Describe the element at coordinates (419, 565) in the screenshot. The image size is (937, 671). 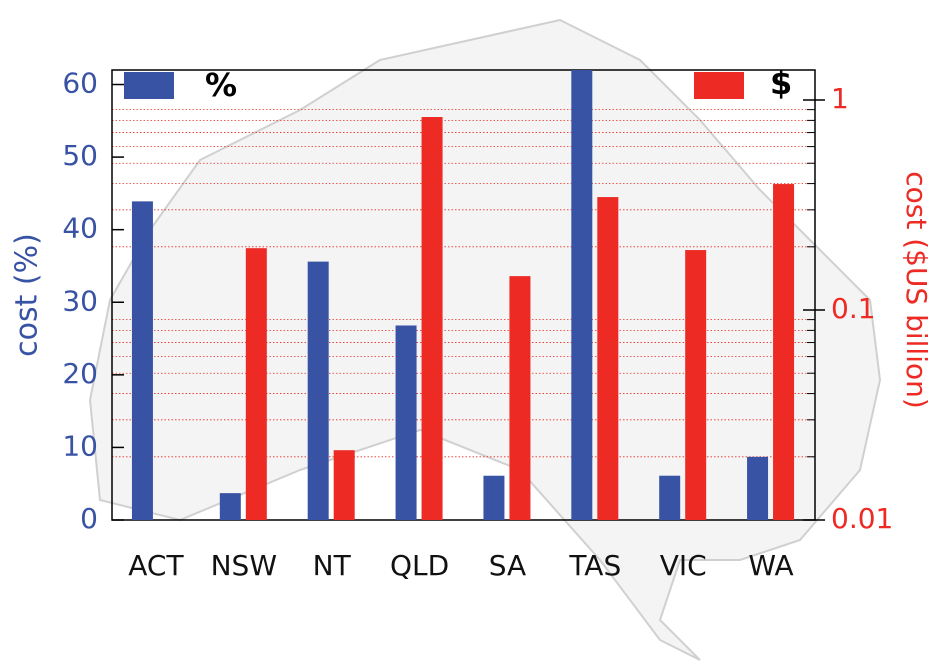
I see `x-tick-label: QLD` at that location.